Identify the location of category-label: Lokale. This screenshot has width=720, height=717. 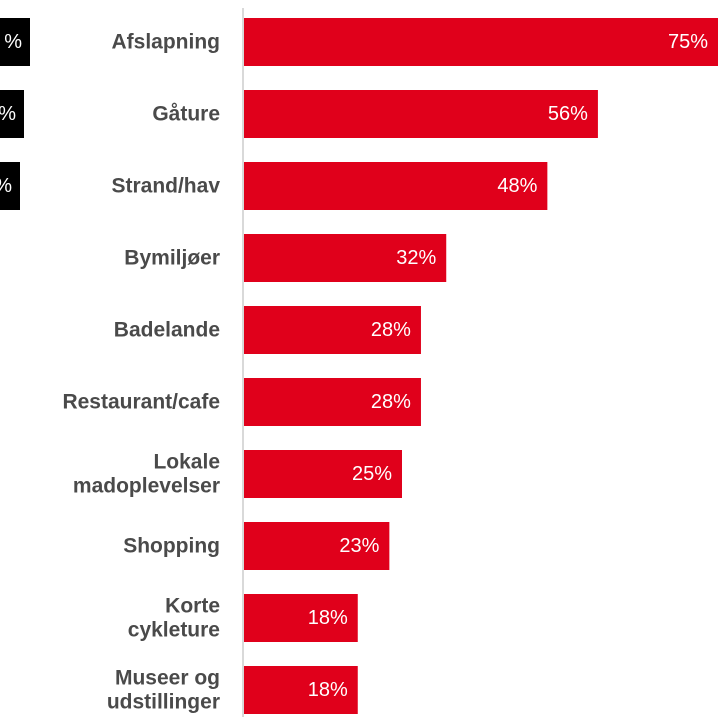
(186, 462).